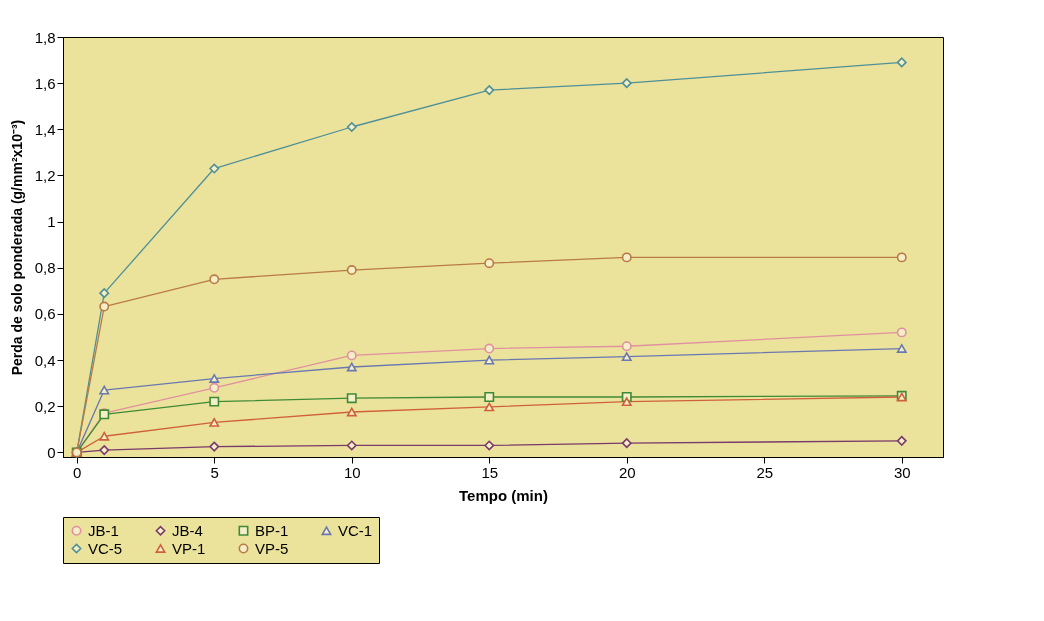  Describe the element at coordinates (45, 175) in the screenshot. I see `y-tick-label: 1,2` at that location.